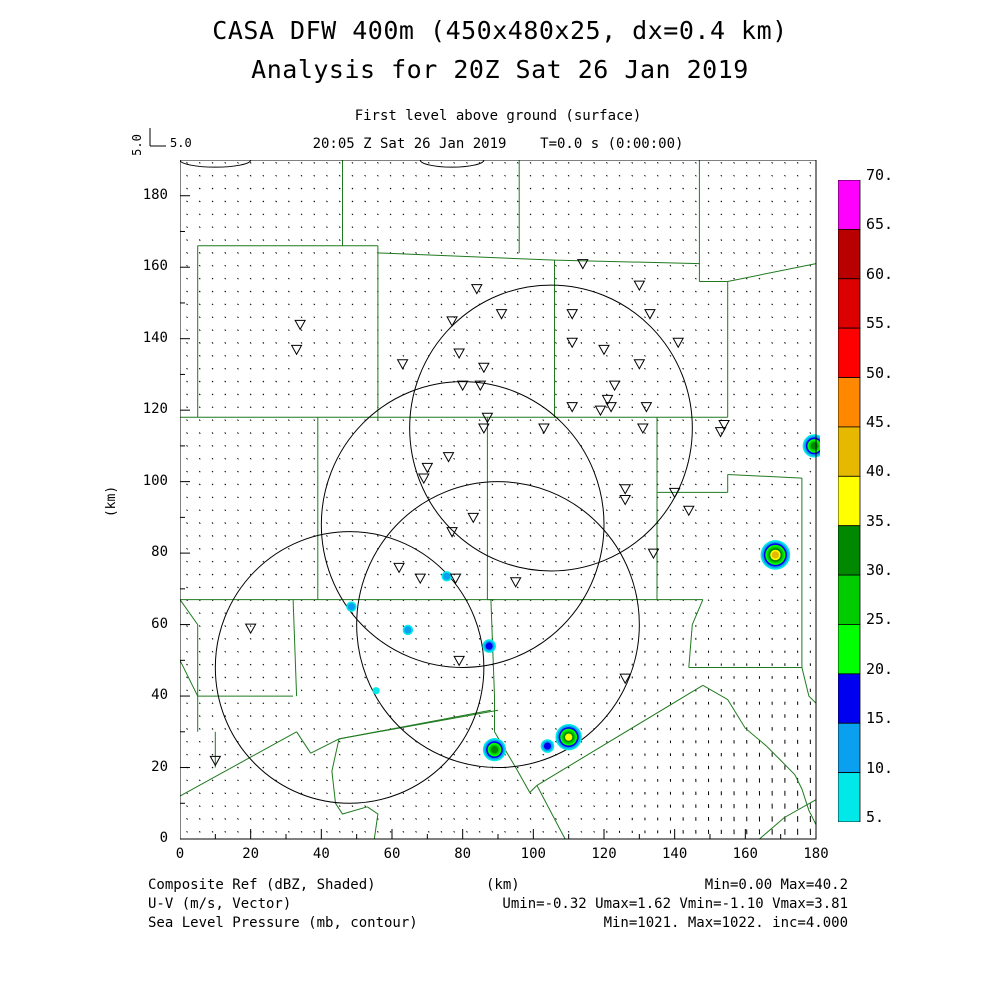 This screenshot has height=1000, width=1000. I want to click on level-subtitle: First level above ground (surface), so click(498, 116).